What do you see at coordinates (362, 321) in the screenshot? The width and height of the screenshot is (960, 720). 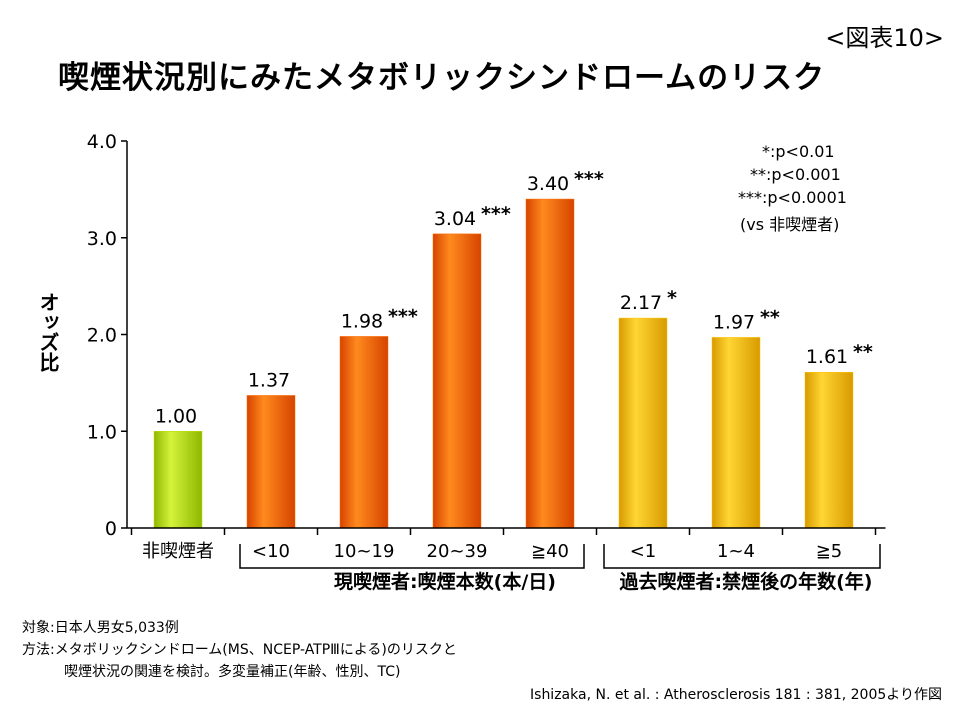 I see `bar-value-label: 1.98` at bounding box center [362, 321].